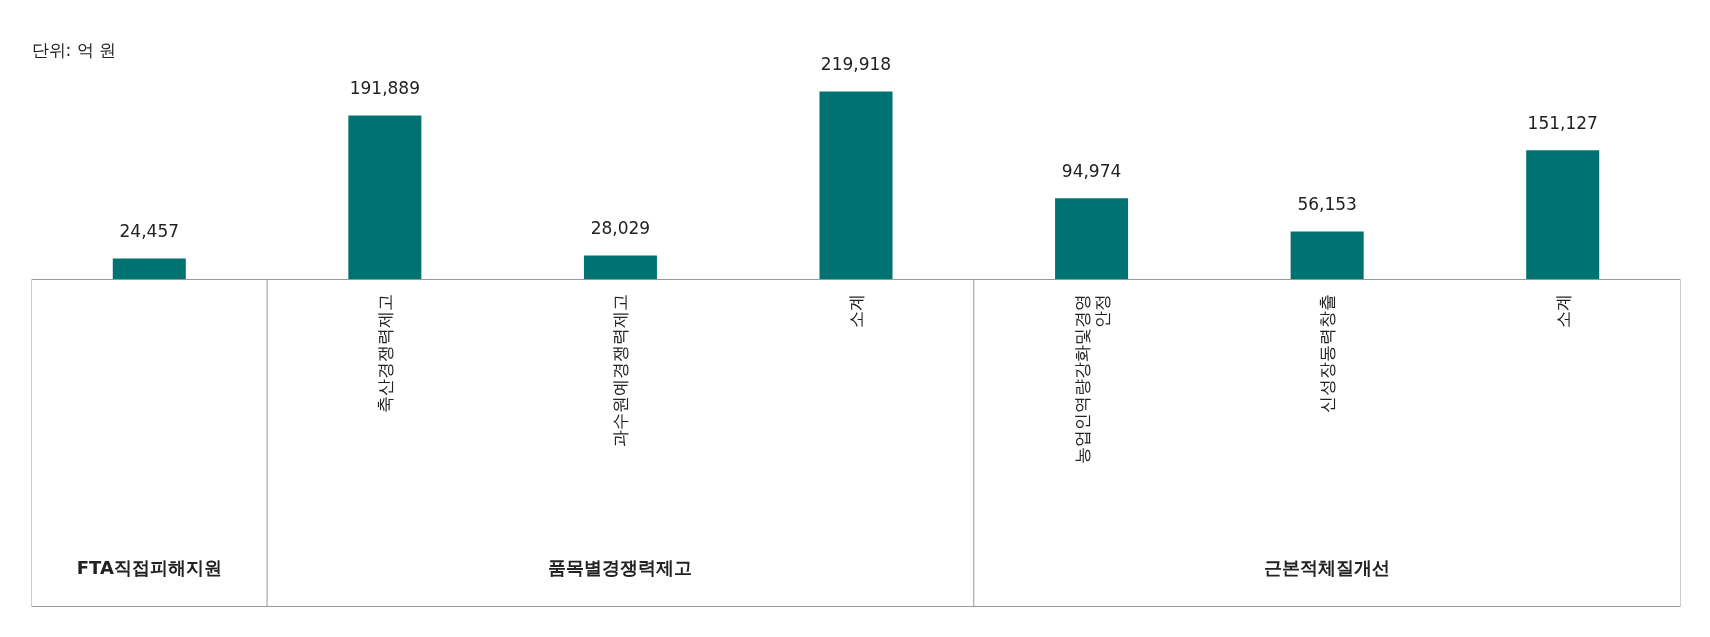  Describe the element at coordinates (74, 49) in the screenshot. I see `y-axis-title: 단위: 억 원` at that location.